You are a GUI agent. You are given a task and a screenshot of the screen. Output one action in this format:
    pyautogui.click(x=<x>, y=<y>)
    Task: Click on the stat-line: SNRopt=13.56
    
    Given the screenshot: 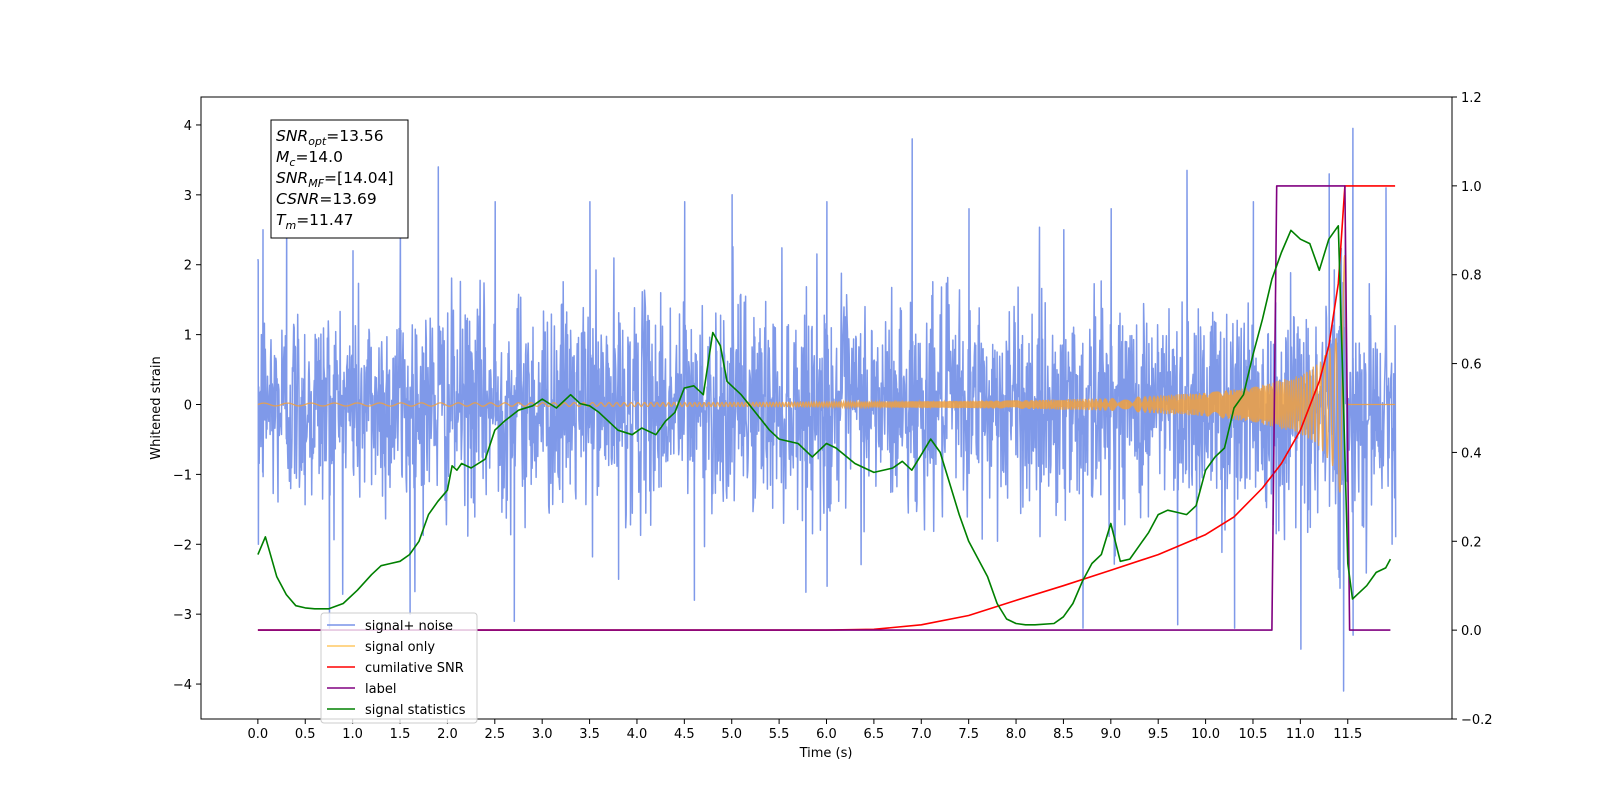 What is the action you would take?
    pyautogui.click(x=330, y=137)
    